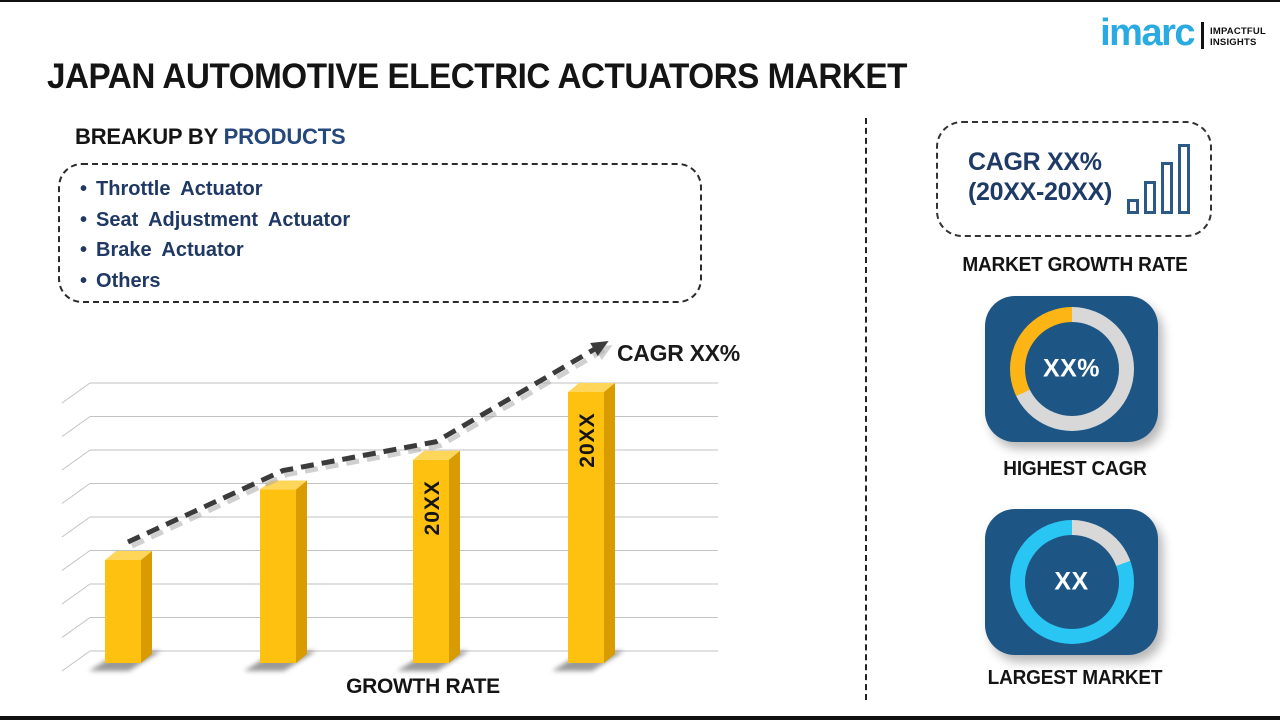  What do you see at coordinates (1040, 177) in the screenshot?
I see `cagr-box-text: CAGR XX% (20XX-20XX)` at bounding box center [1040, 177].